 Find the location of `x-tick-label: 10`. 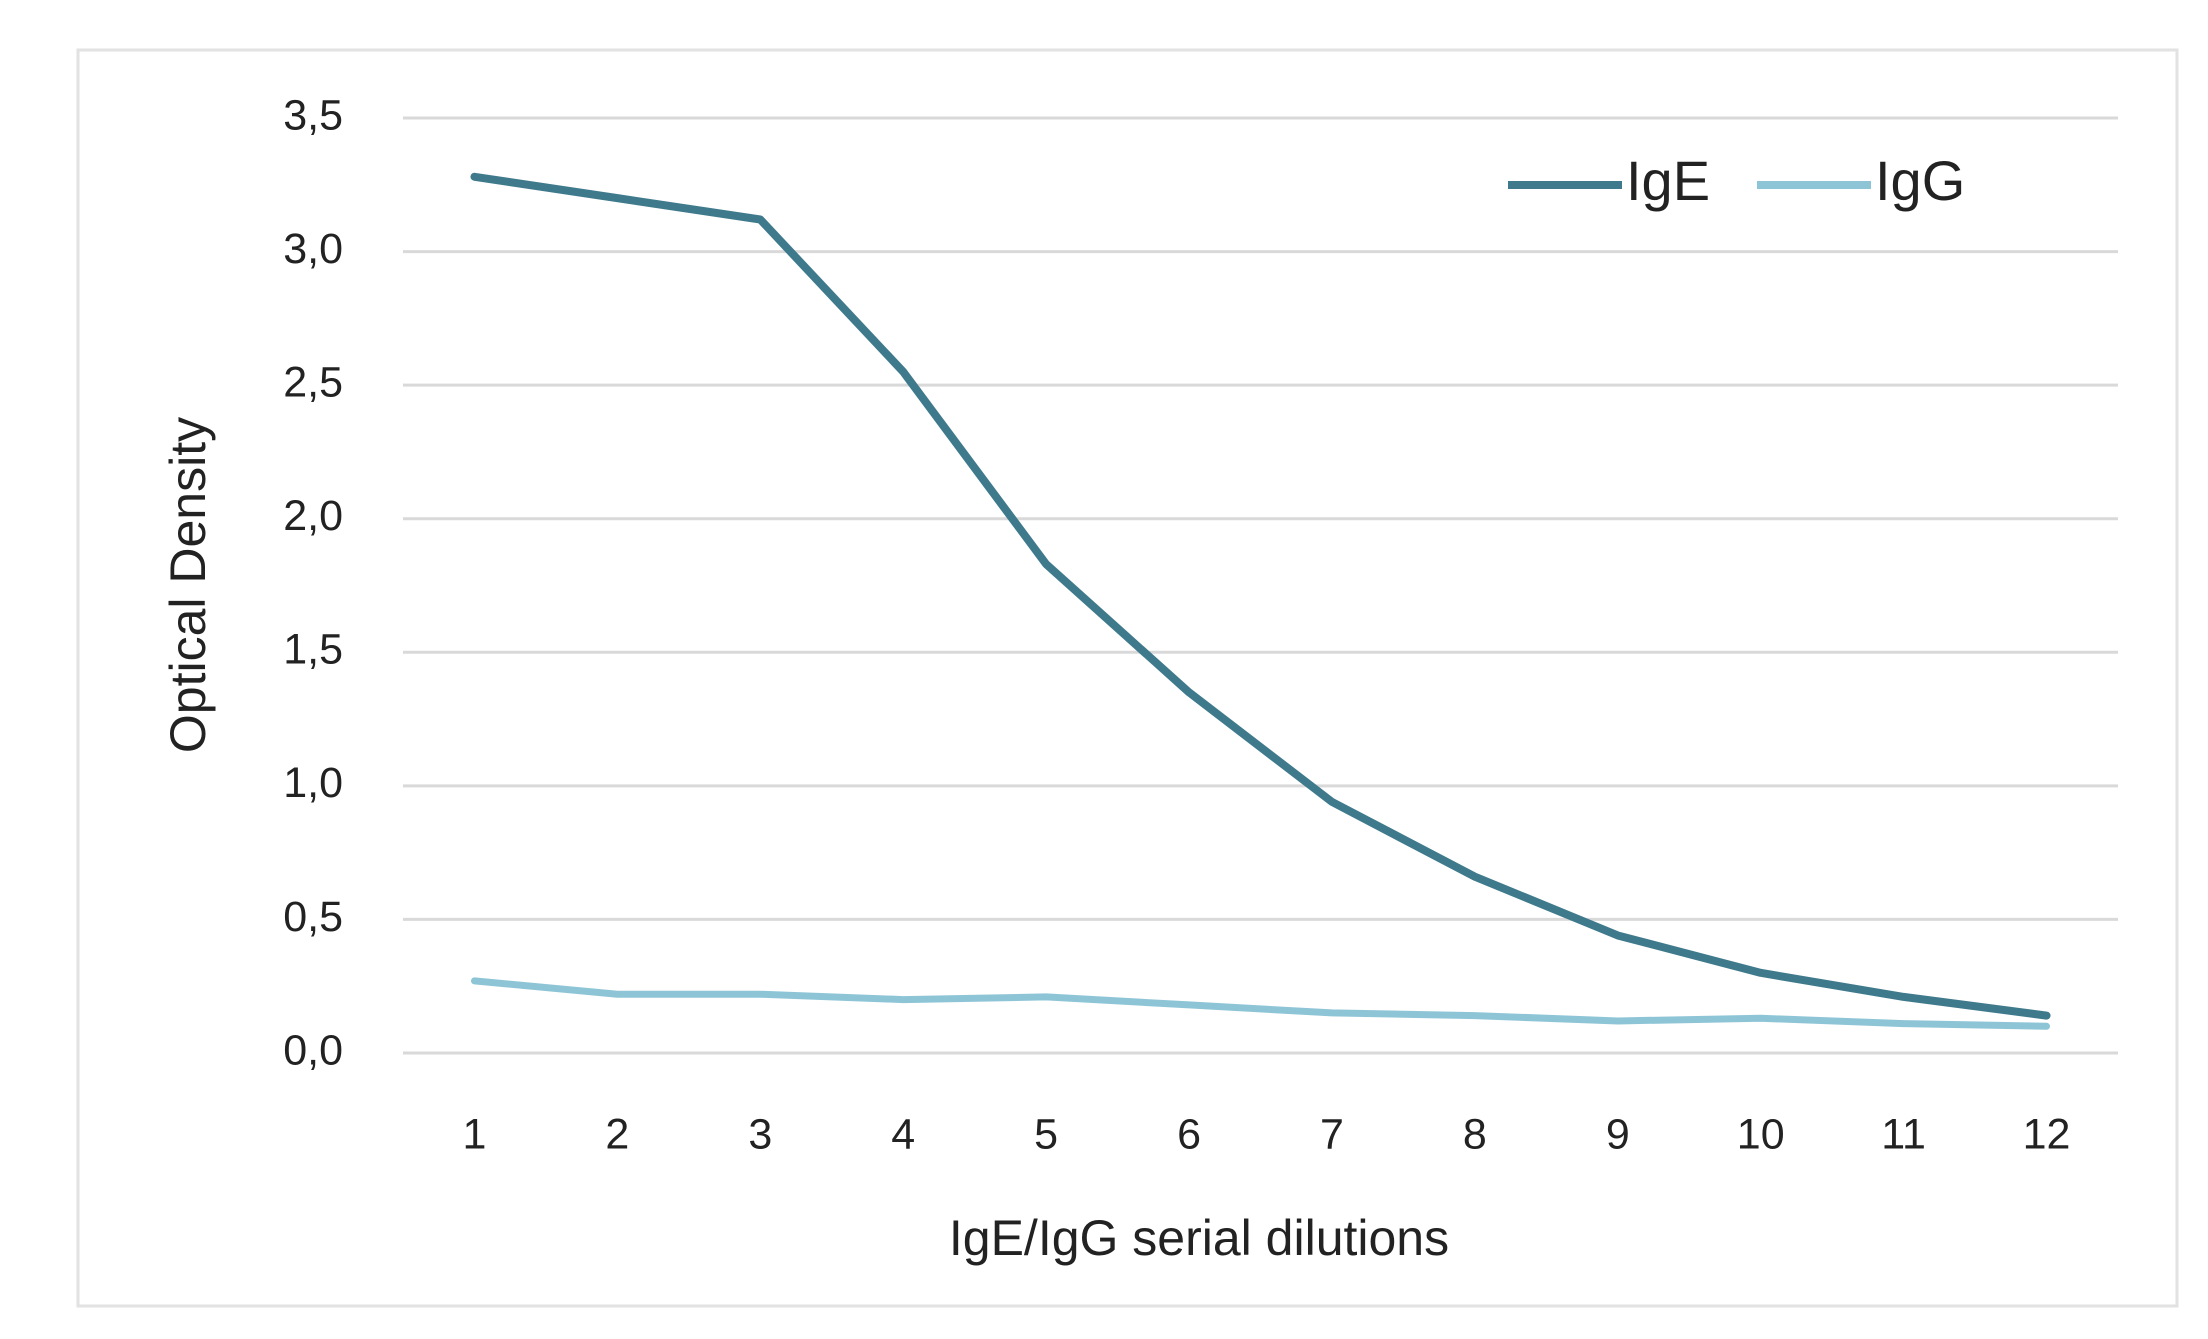

x-tick-label: 10 is located at coordinates (1761, 1134).